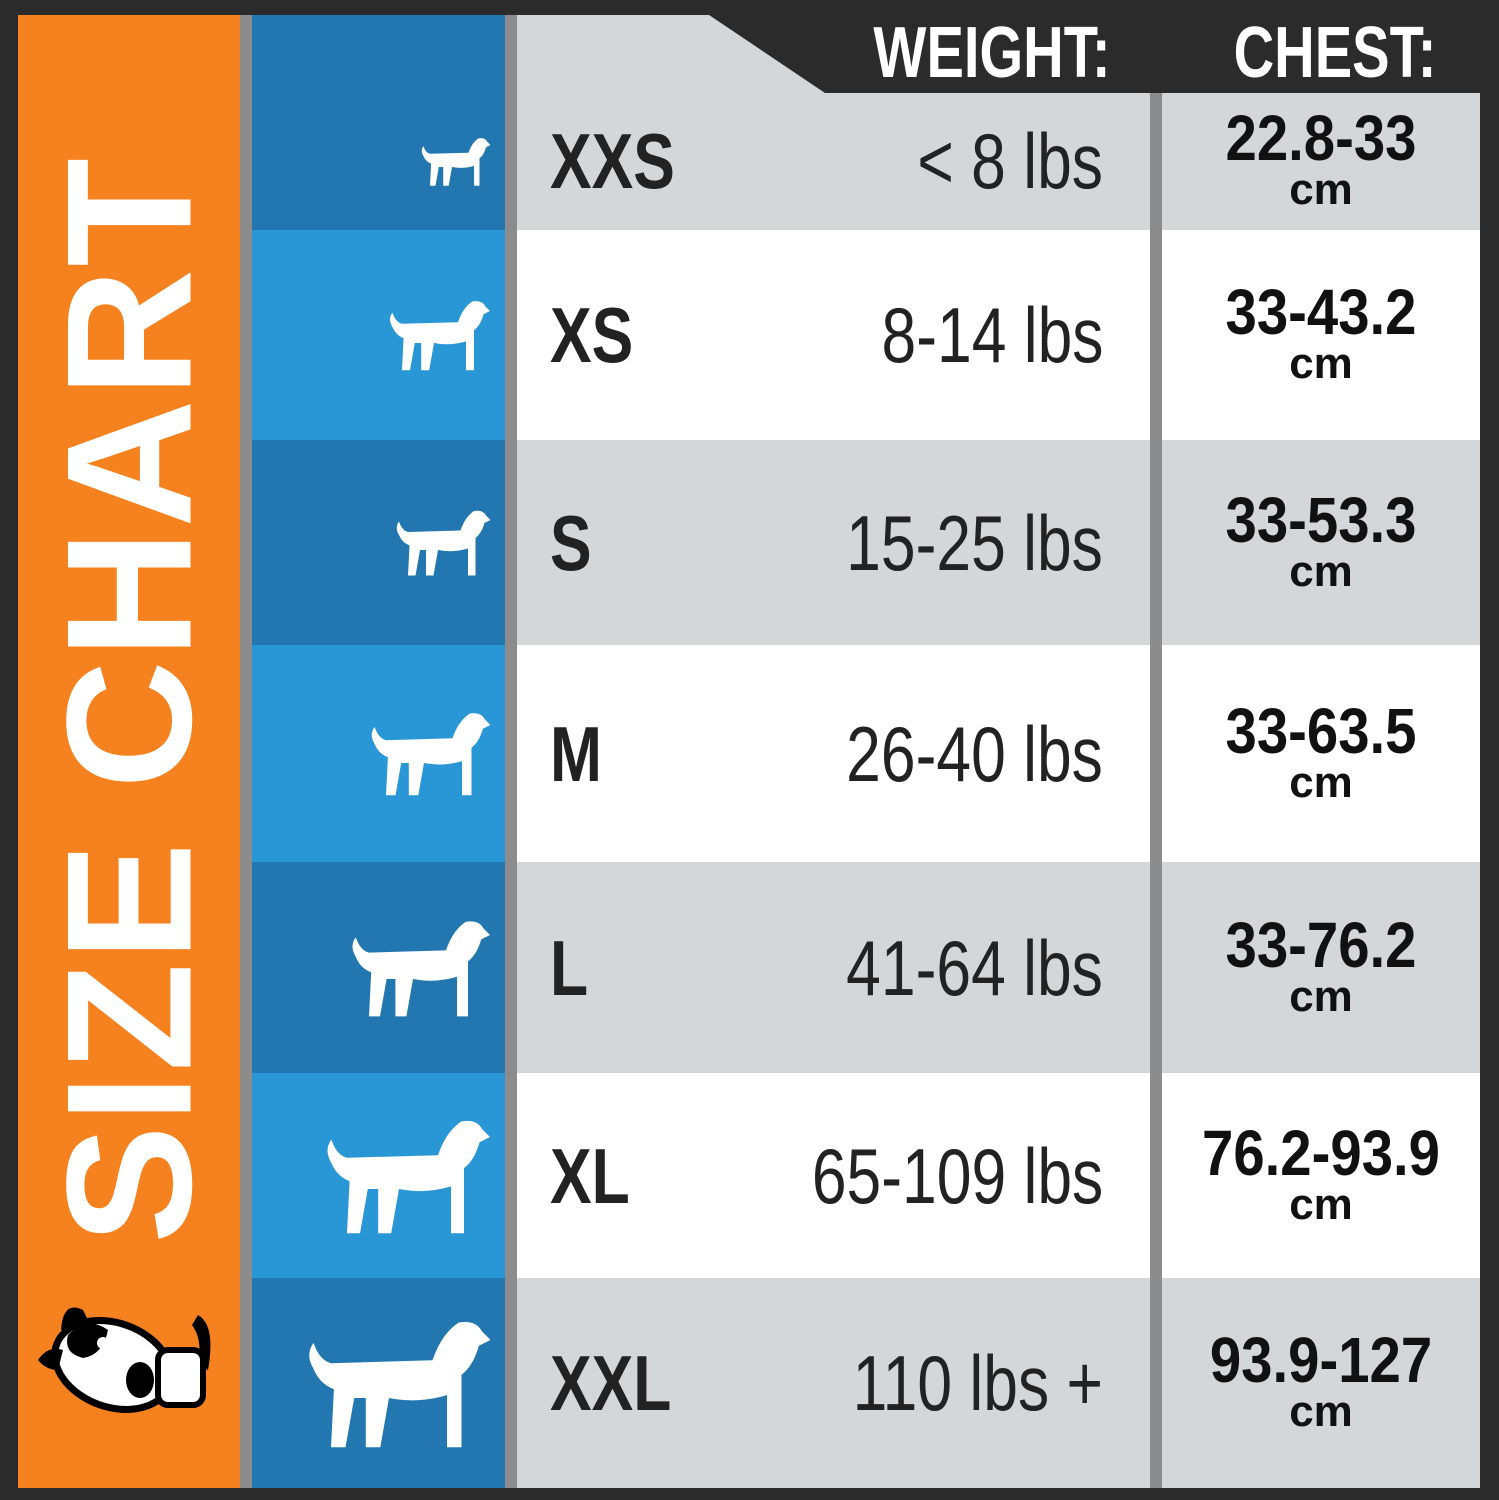 The height and width of the screenshot is (1500, 1499). Describe the element at coordinates (399, 1384) in the screenshot. I see `mastiff-silhouette-icon` at that location.